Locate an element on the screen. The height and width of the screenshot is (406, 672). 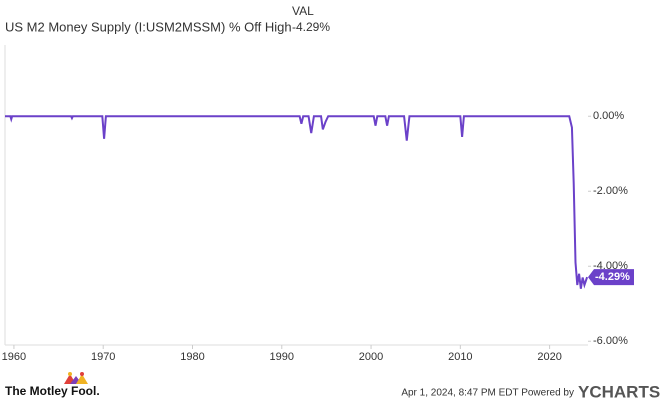
x-tick-label: 2010 is located at coordinates (460, 357).